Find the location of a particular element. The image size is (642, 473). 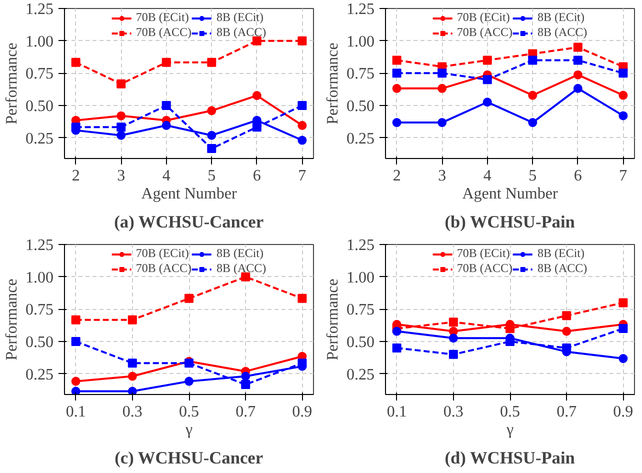

text: (d) WCHSU-Pain is located at coordinates (510, 458).